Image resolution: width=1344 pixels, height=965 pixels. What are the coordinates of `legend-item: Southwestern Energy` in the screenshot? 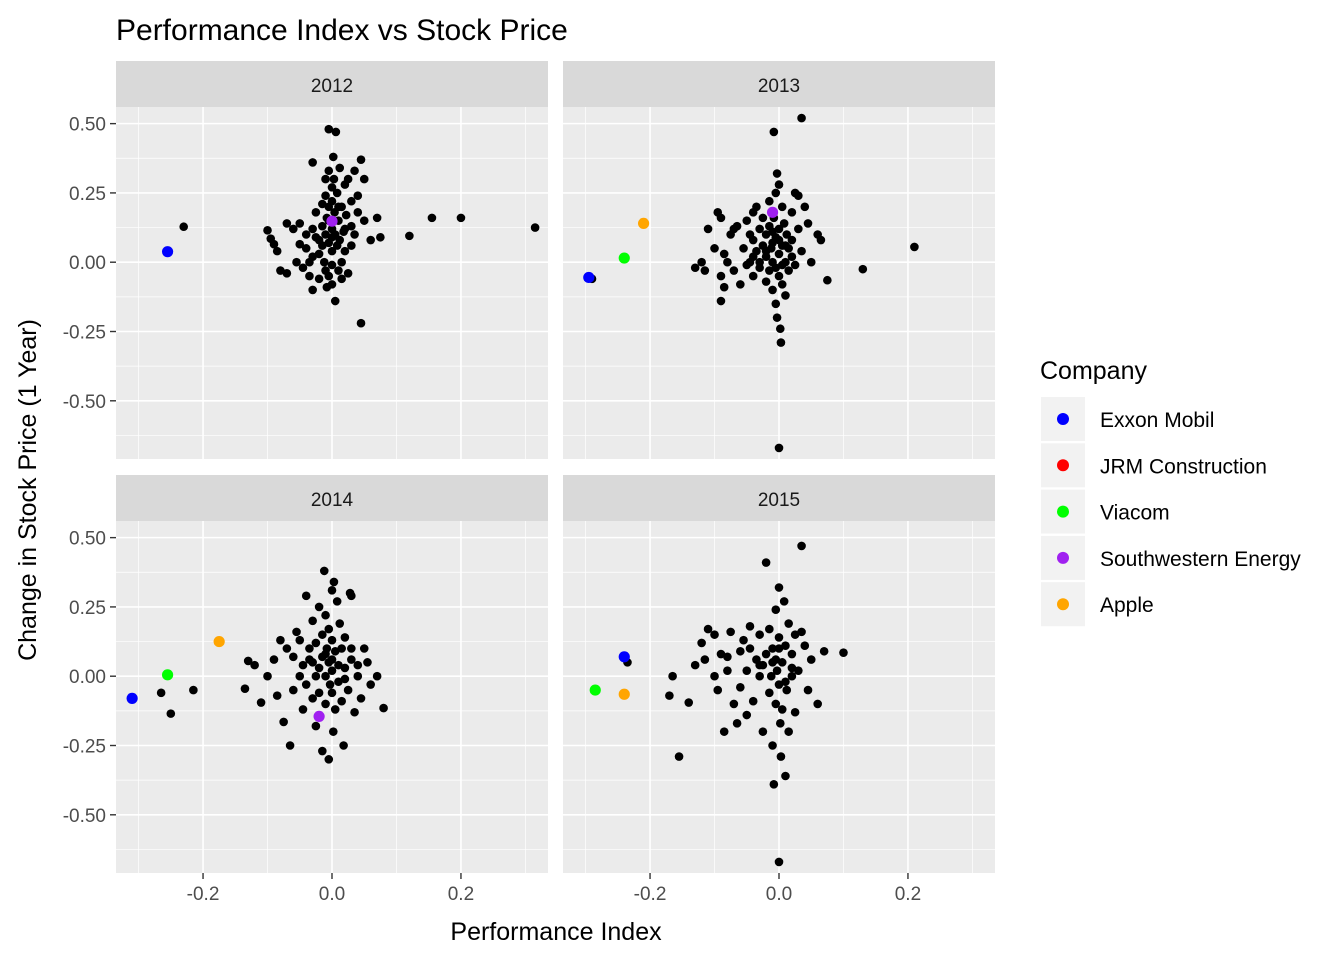 It's located at (1171, 557).